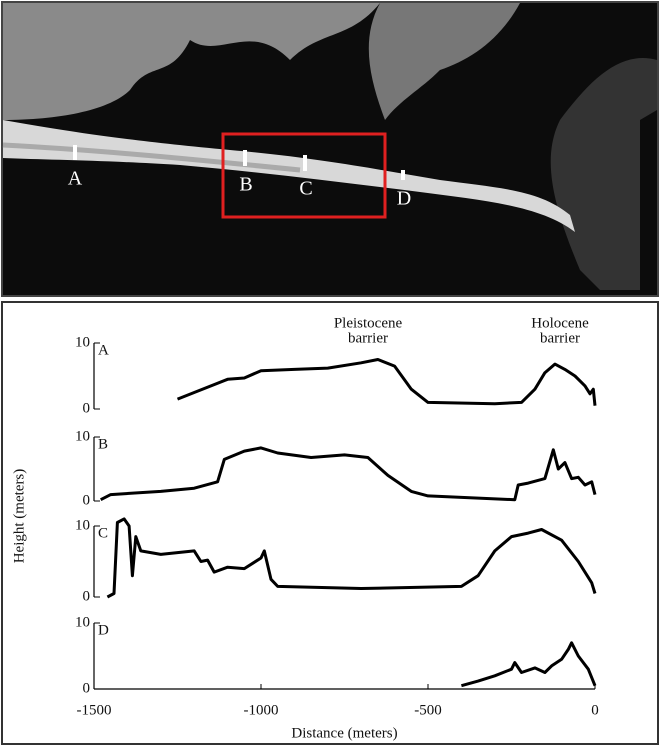  I want to click on y-axis-label: Height (meters), so click(19, 516).